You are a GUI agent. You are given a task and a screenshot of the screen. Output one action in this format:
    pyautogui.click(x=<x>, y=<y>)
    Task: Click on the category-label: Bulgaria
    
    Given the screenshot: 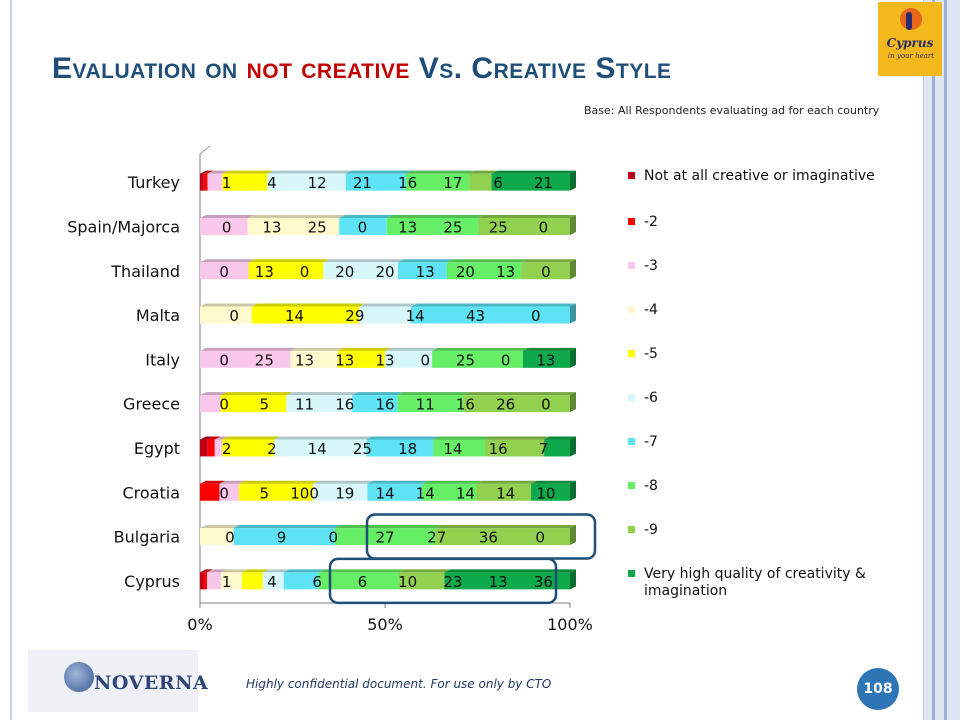 What is the action you would take?
    pyautogui.click(x=147, y=537)
    